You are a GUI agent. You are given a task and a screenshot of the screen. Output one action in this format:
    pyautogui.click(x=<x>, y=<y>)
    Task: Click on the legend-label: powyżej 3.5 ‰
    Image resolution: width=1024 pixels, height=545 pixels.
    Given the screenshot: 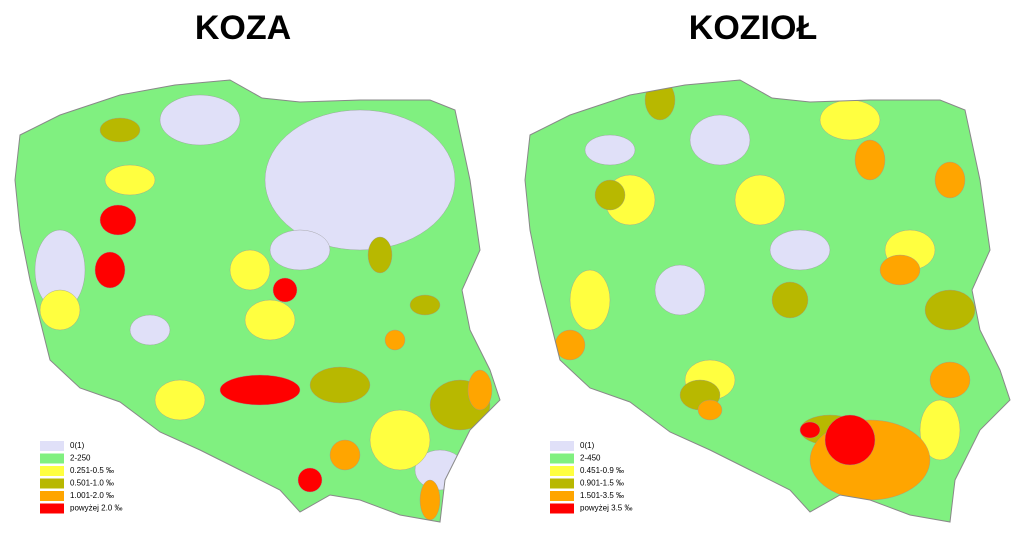 What is the action you would take?
    pyautogui.click(x=606, y=508)
    